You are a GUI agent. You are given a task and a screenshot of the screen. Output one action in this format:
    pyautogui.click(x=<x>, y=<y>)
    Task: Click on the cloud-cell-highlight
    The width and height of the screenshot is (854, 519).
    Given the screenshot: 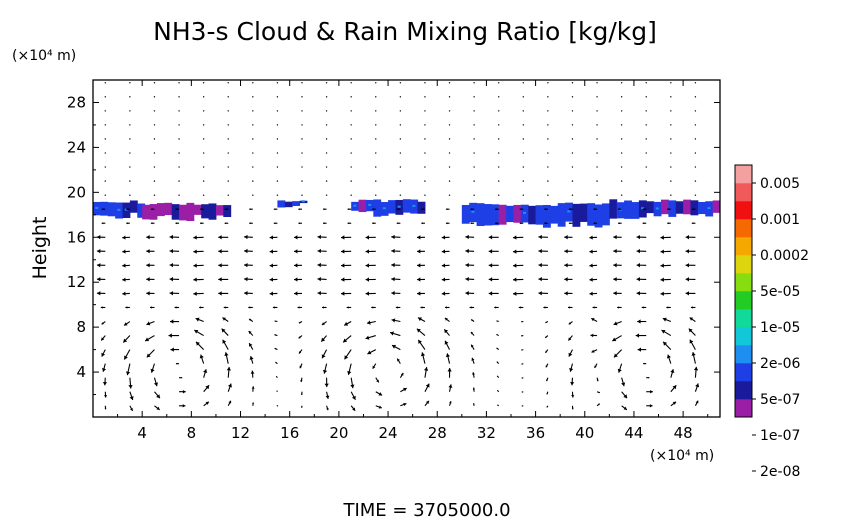 What is the action you would take?
    pyautogui.click(x=97, y=207)
    